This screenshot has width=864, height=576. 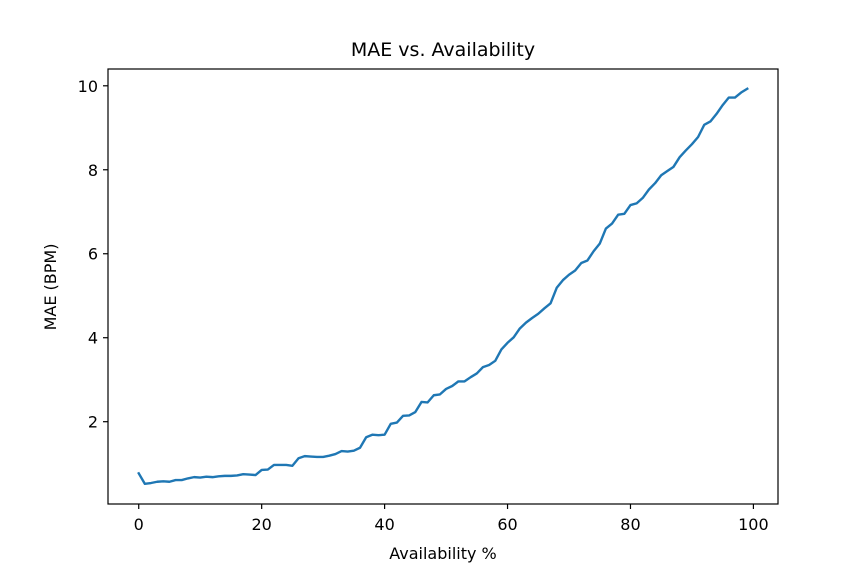 I want to click on chart-title: MAE vs. Availability, so click(x=443, y=50).